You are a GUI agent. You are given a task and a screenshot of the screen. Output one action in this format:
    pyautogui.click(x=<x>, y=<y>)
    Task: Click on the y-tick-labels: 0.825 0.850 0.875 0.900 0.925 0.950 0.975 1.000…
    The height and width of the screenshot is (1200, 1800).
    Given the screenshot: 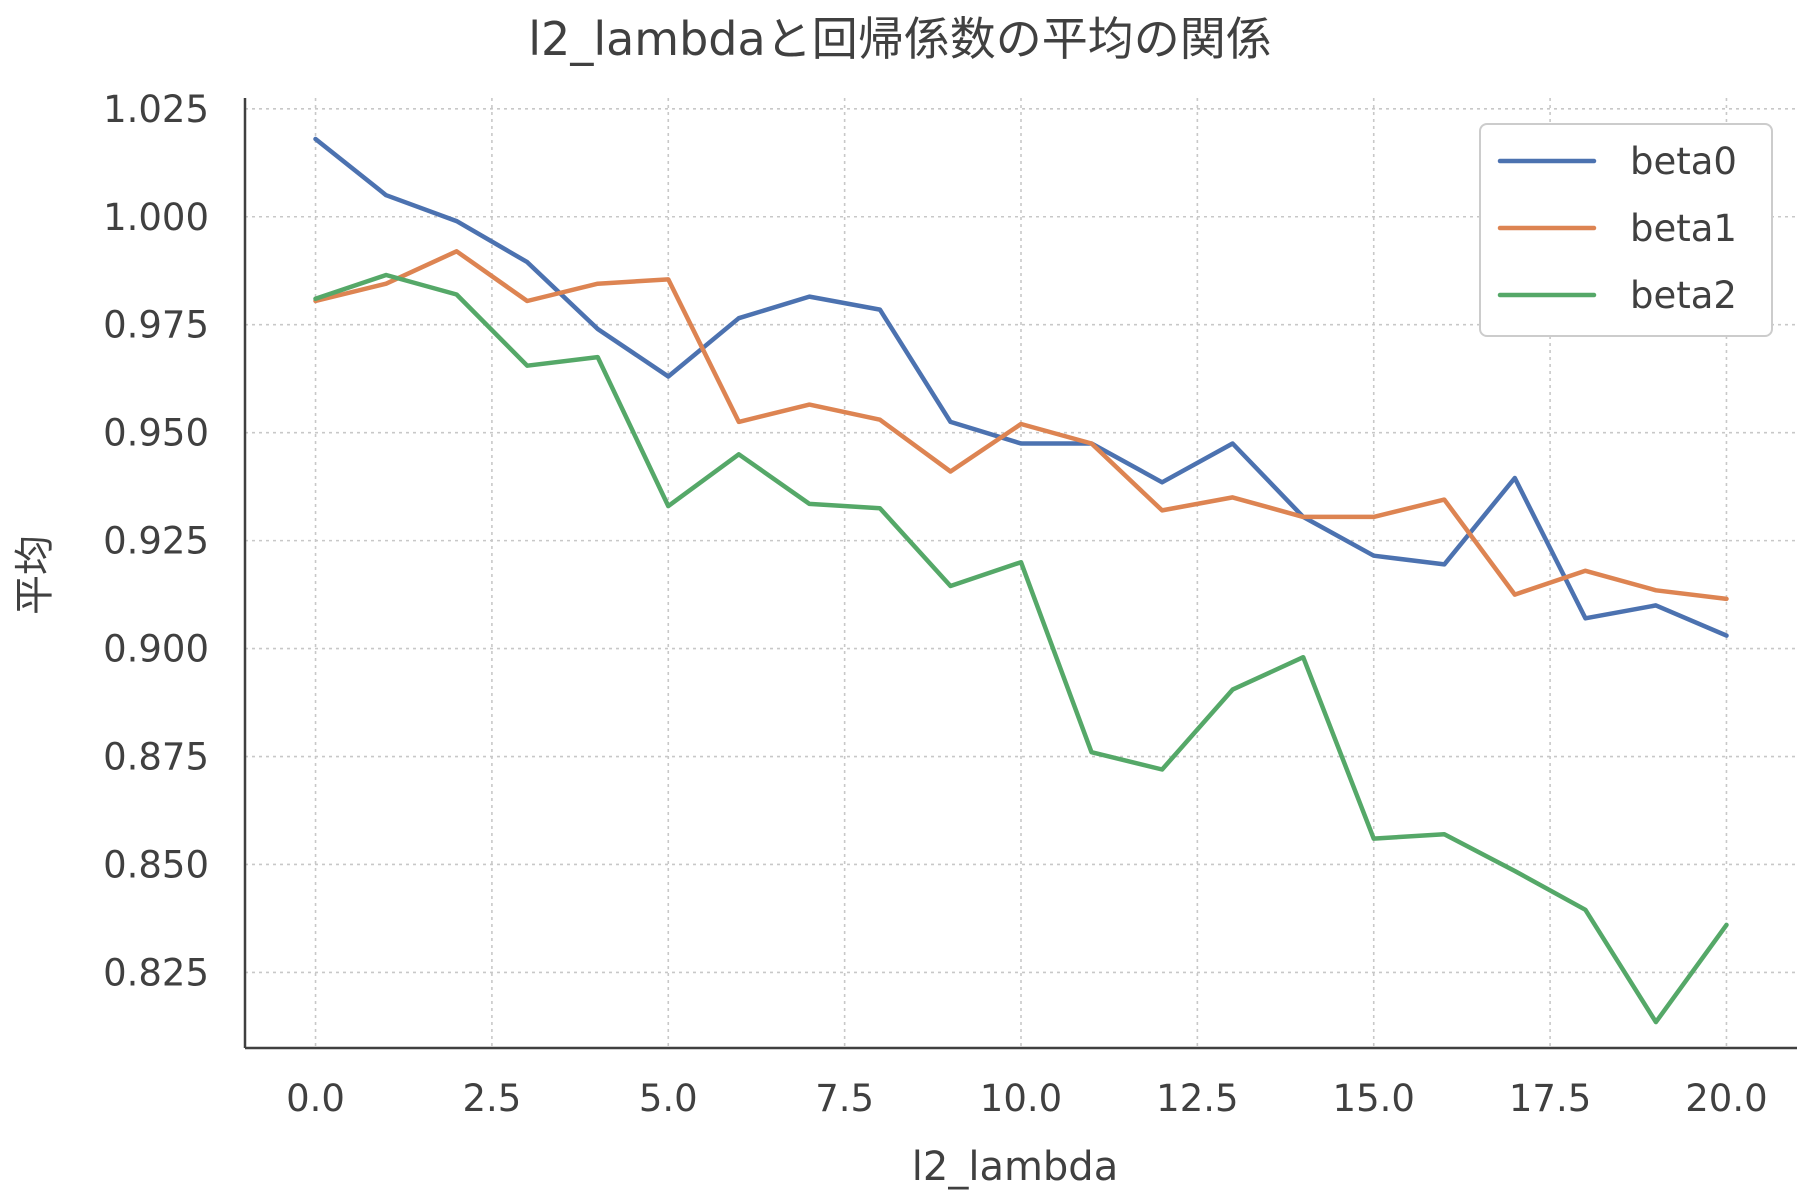 What is the action you would take?
    pyautogui.click(x=156, y=541)
    